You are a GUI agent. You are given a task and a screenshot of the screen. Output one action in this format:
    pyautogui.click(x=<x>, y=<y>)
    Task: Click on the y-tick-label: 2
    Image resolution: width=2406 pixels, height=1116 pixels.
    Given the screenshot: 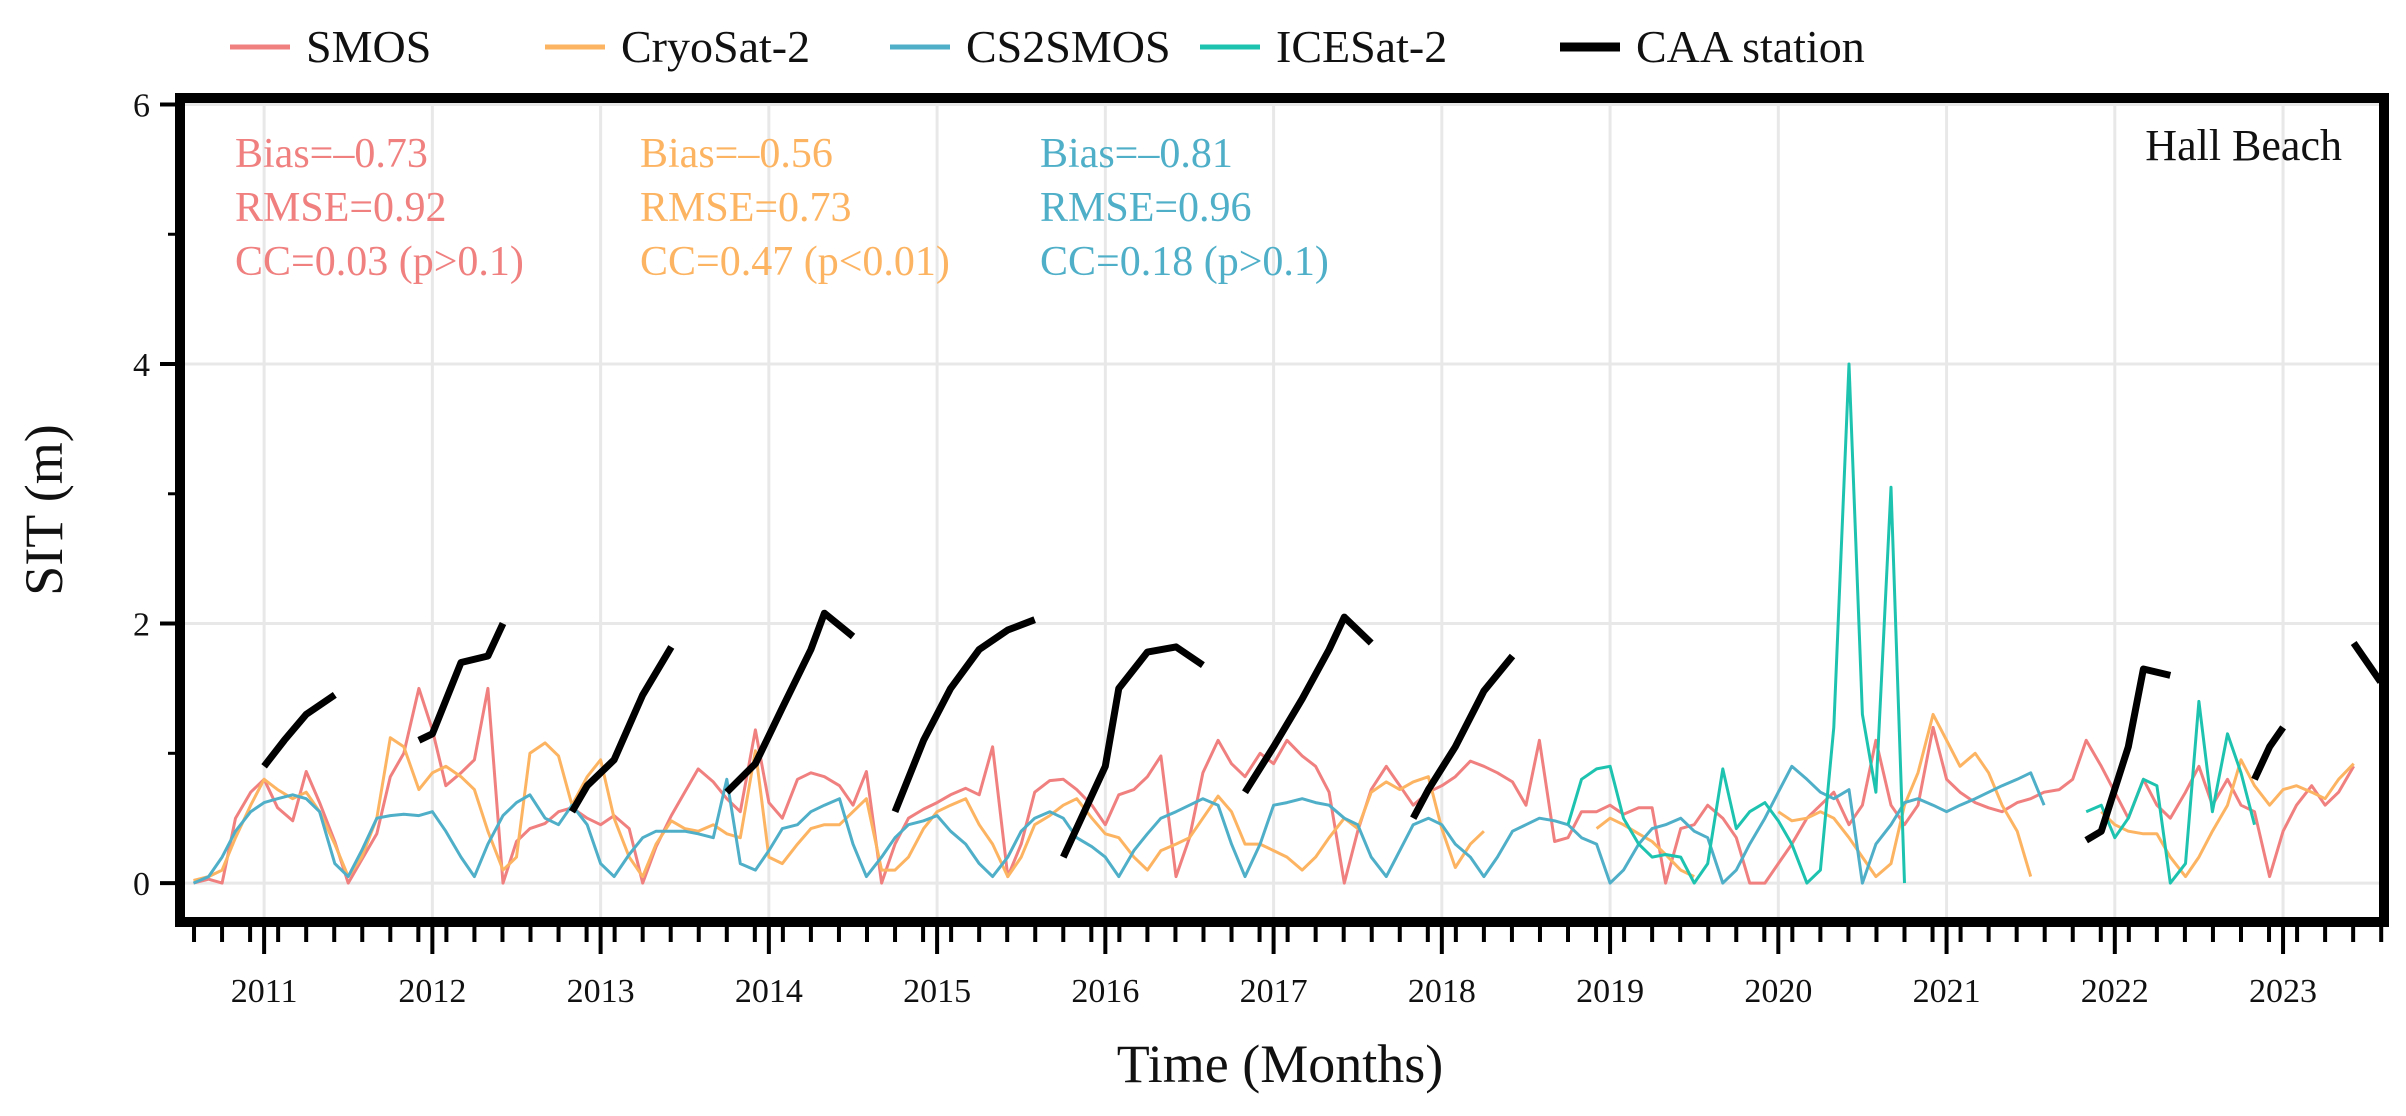 What is the action you would take?
    pyautogui.click(x=141, y=625)
    